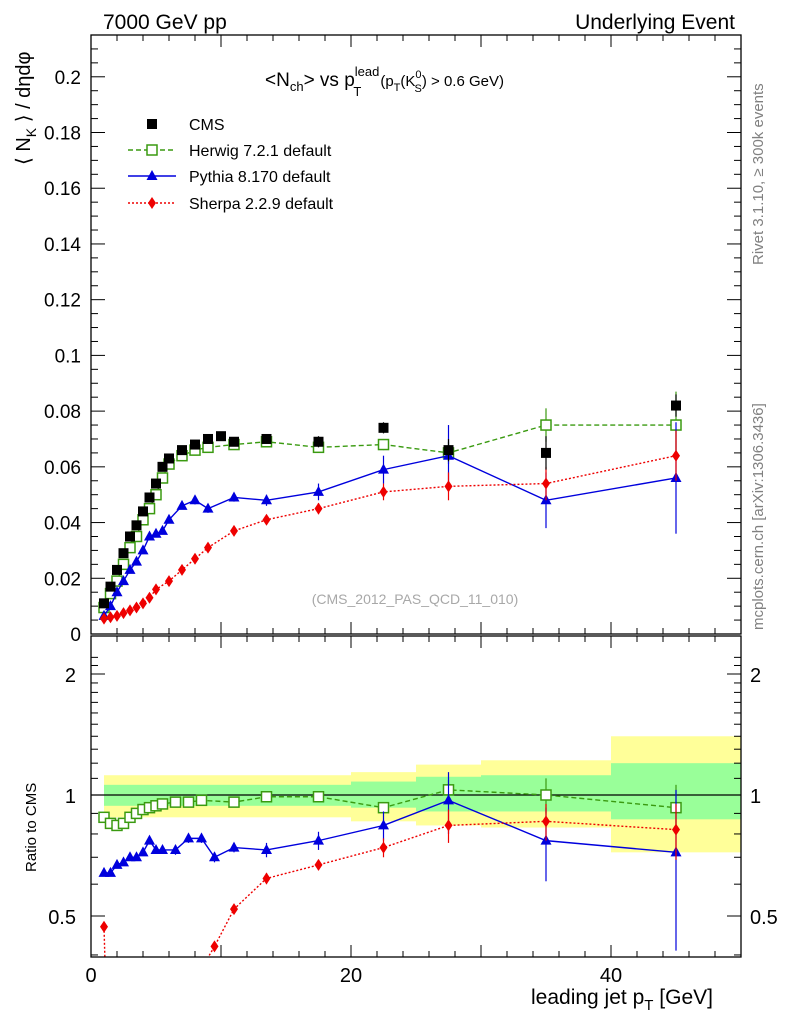 The image size is (786, 1024). What do you see at coordinates (62, 134) in the screenshot?
I see `y-tick-label: 0.18` at bounding box center [62, 134].